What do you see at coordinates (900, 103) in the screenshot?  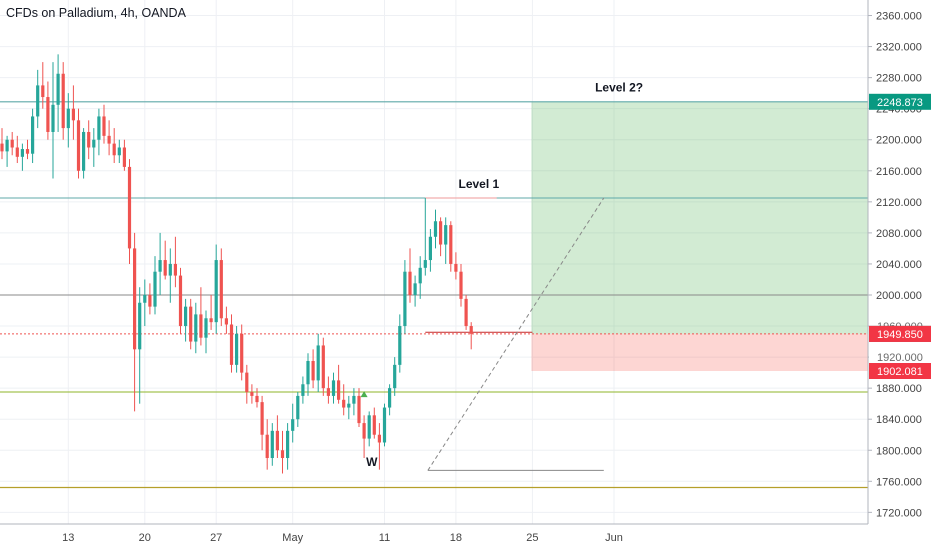 I see `price-label-text: 2248.873` at bounding box center [900, 103].